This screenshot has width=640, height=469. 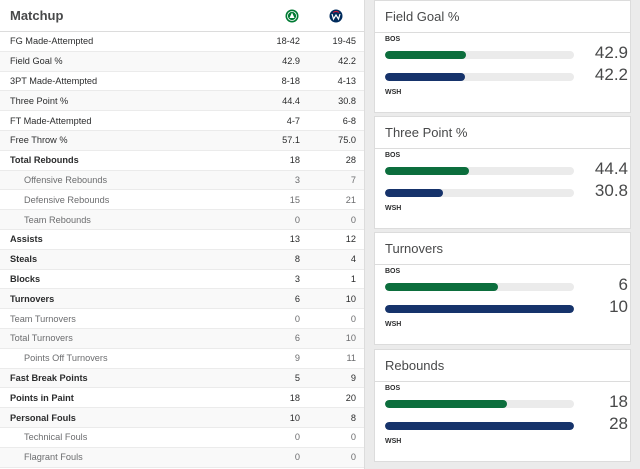 I want to click on stat-label: Team Rebounds, so click(x=57, y=219).